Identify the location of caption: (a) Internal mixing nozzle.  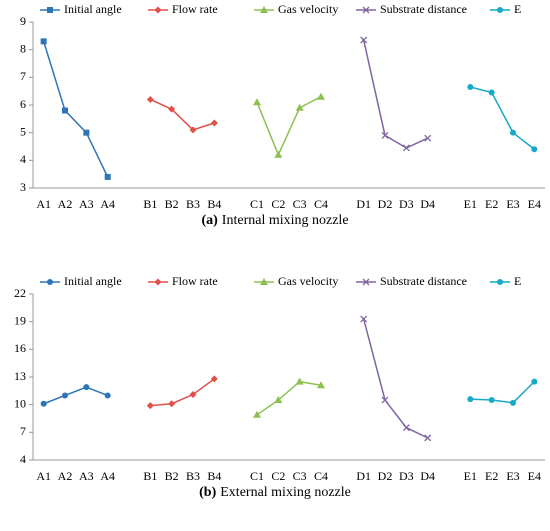
(274, 220).